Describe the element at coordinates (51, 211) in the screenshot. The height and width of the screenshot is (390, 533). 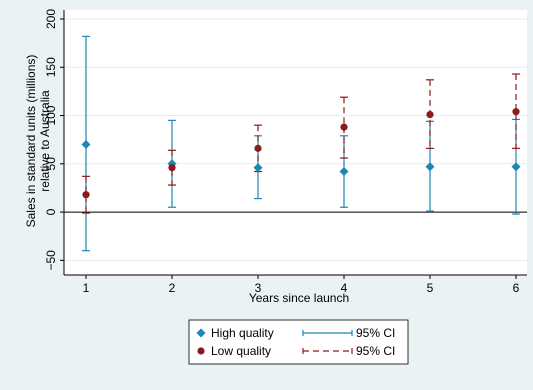
I see `y-tick-label: 0` at that location.